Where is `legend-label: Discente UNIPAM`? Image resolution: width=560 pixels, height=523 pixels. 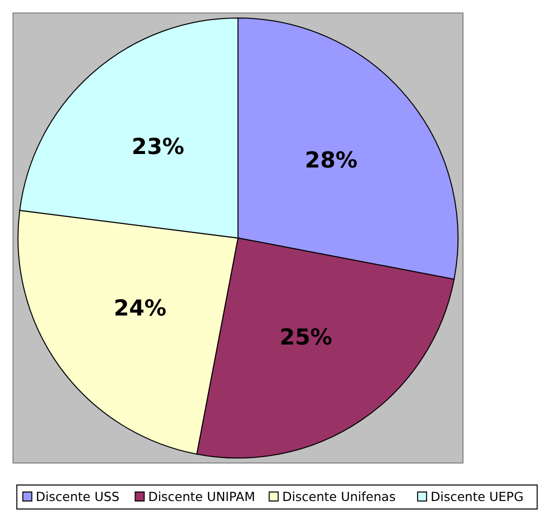
legend-label: Discente UNIPAM is located at coordinates (202, 496).